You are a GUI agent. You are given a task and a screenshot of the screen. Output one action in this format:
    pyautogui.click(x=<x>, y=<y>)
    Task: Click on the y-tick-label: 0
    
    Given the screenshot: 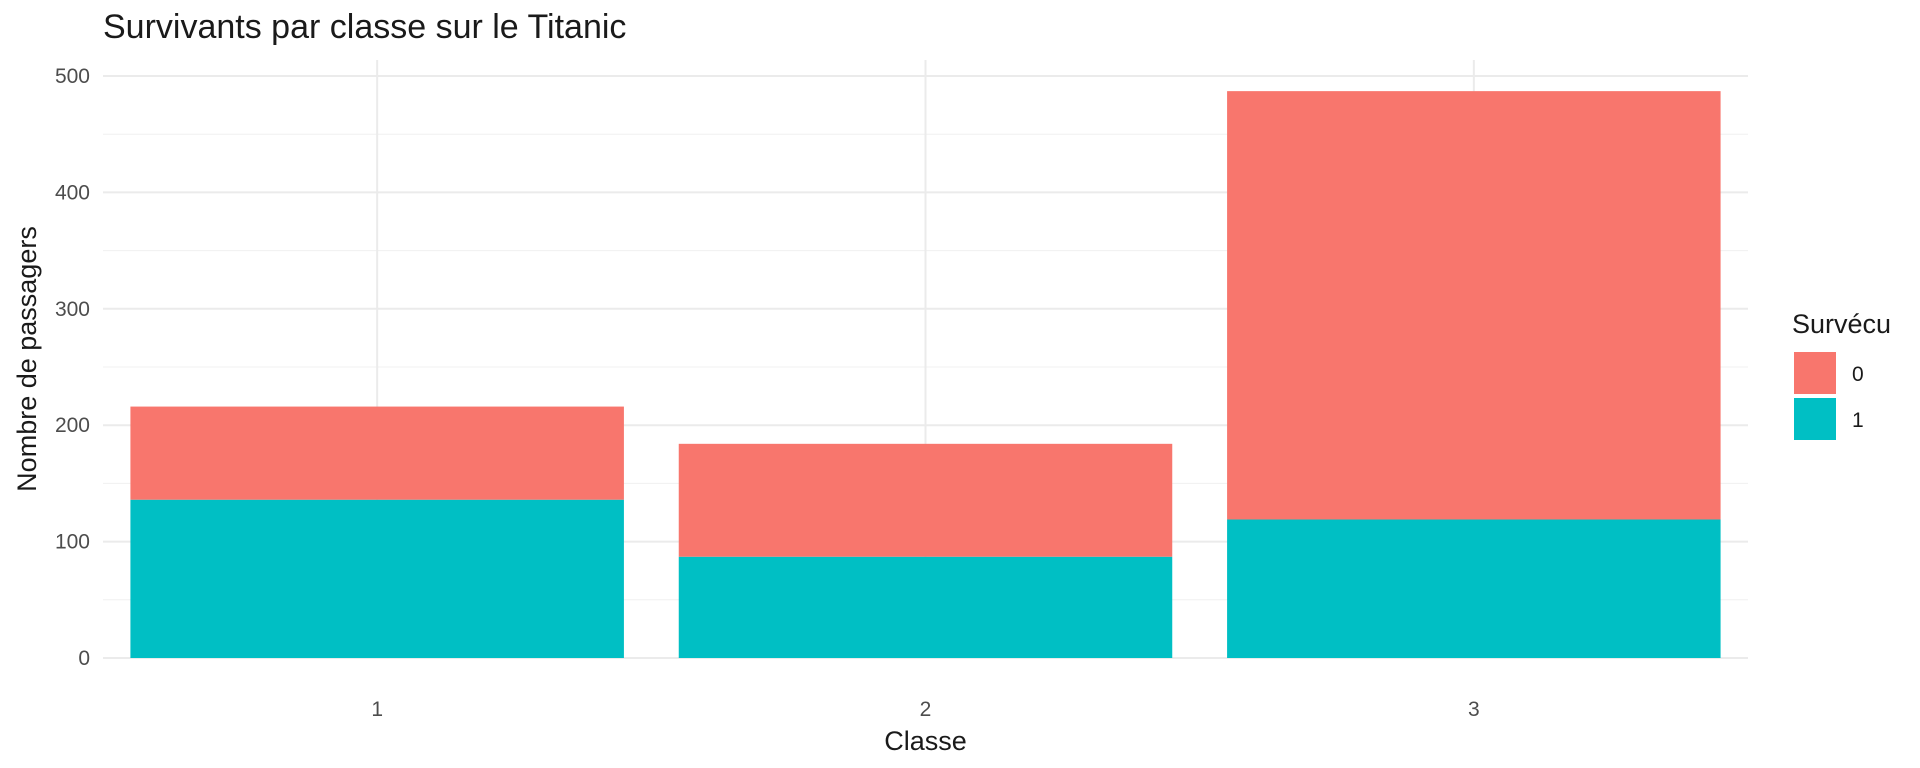 What is the action you would take?
    pyautogui.click(x=84, y=658)
    